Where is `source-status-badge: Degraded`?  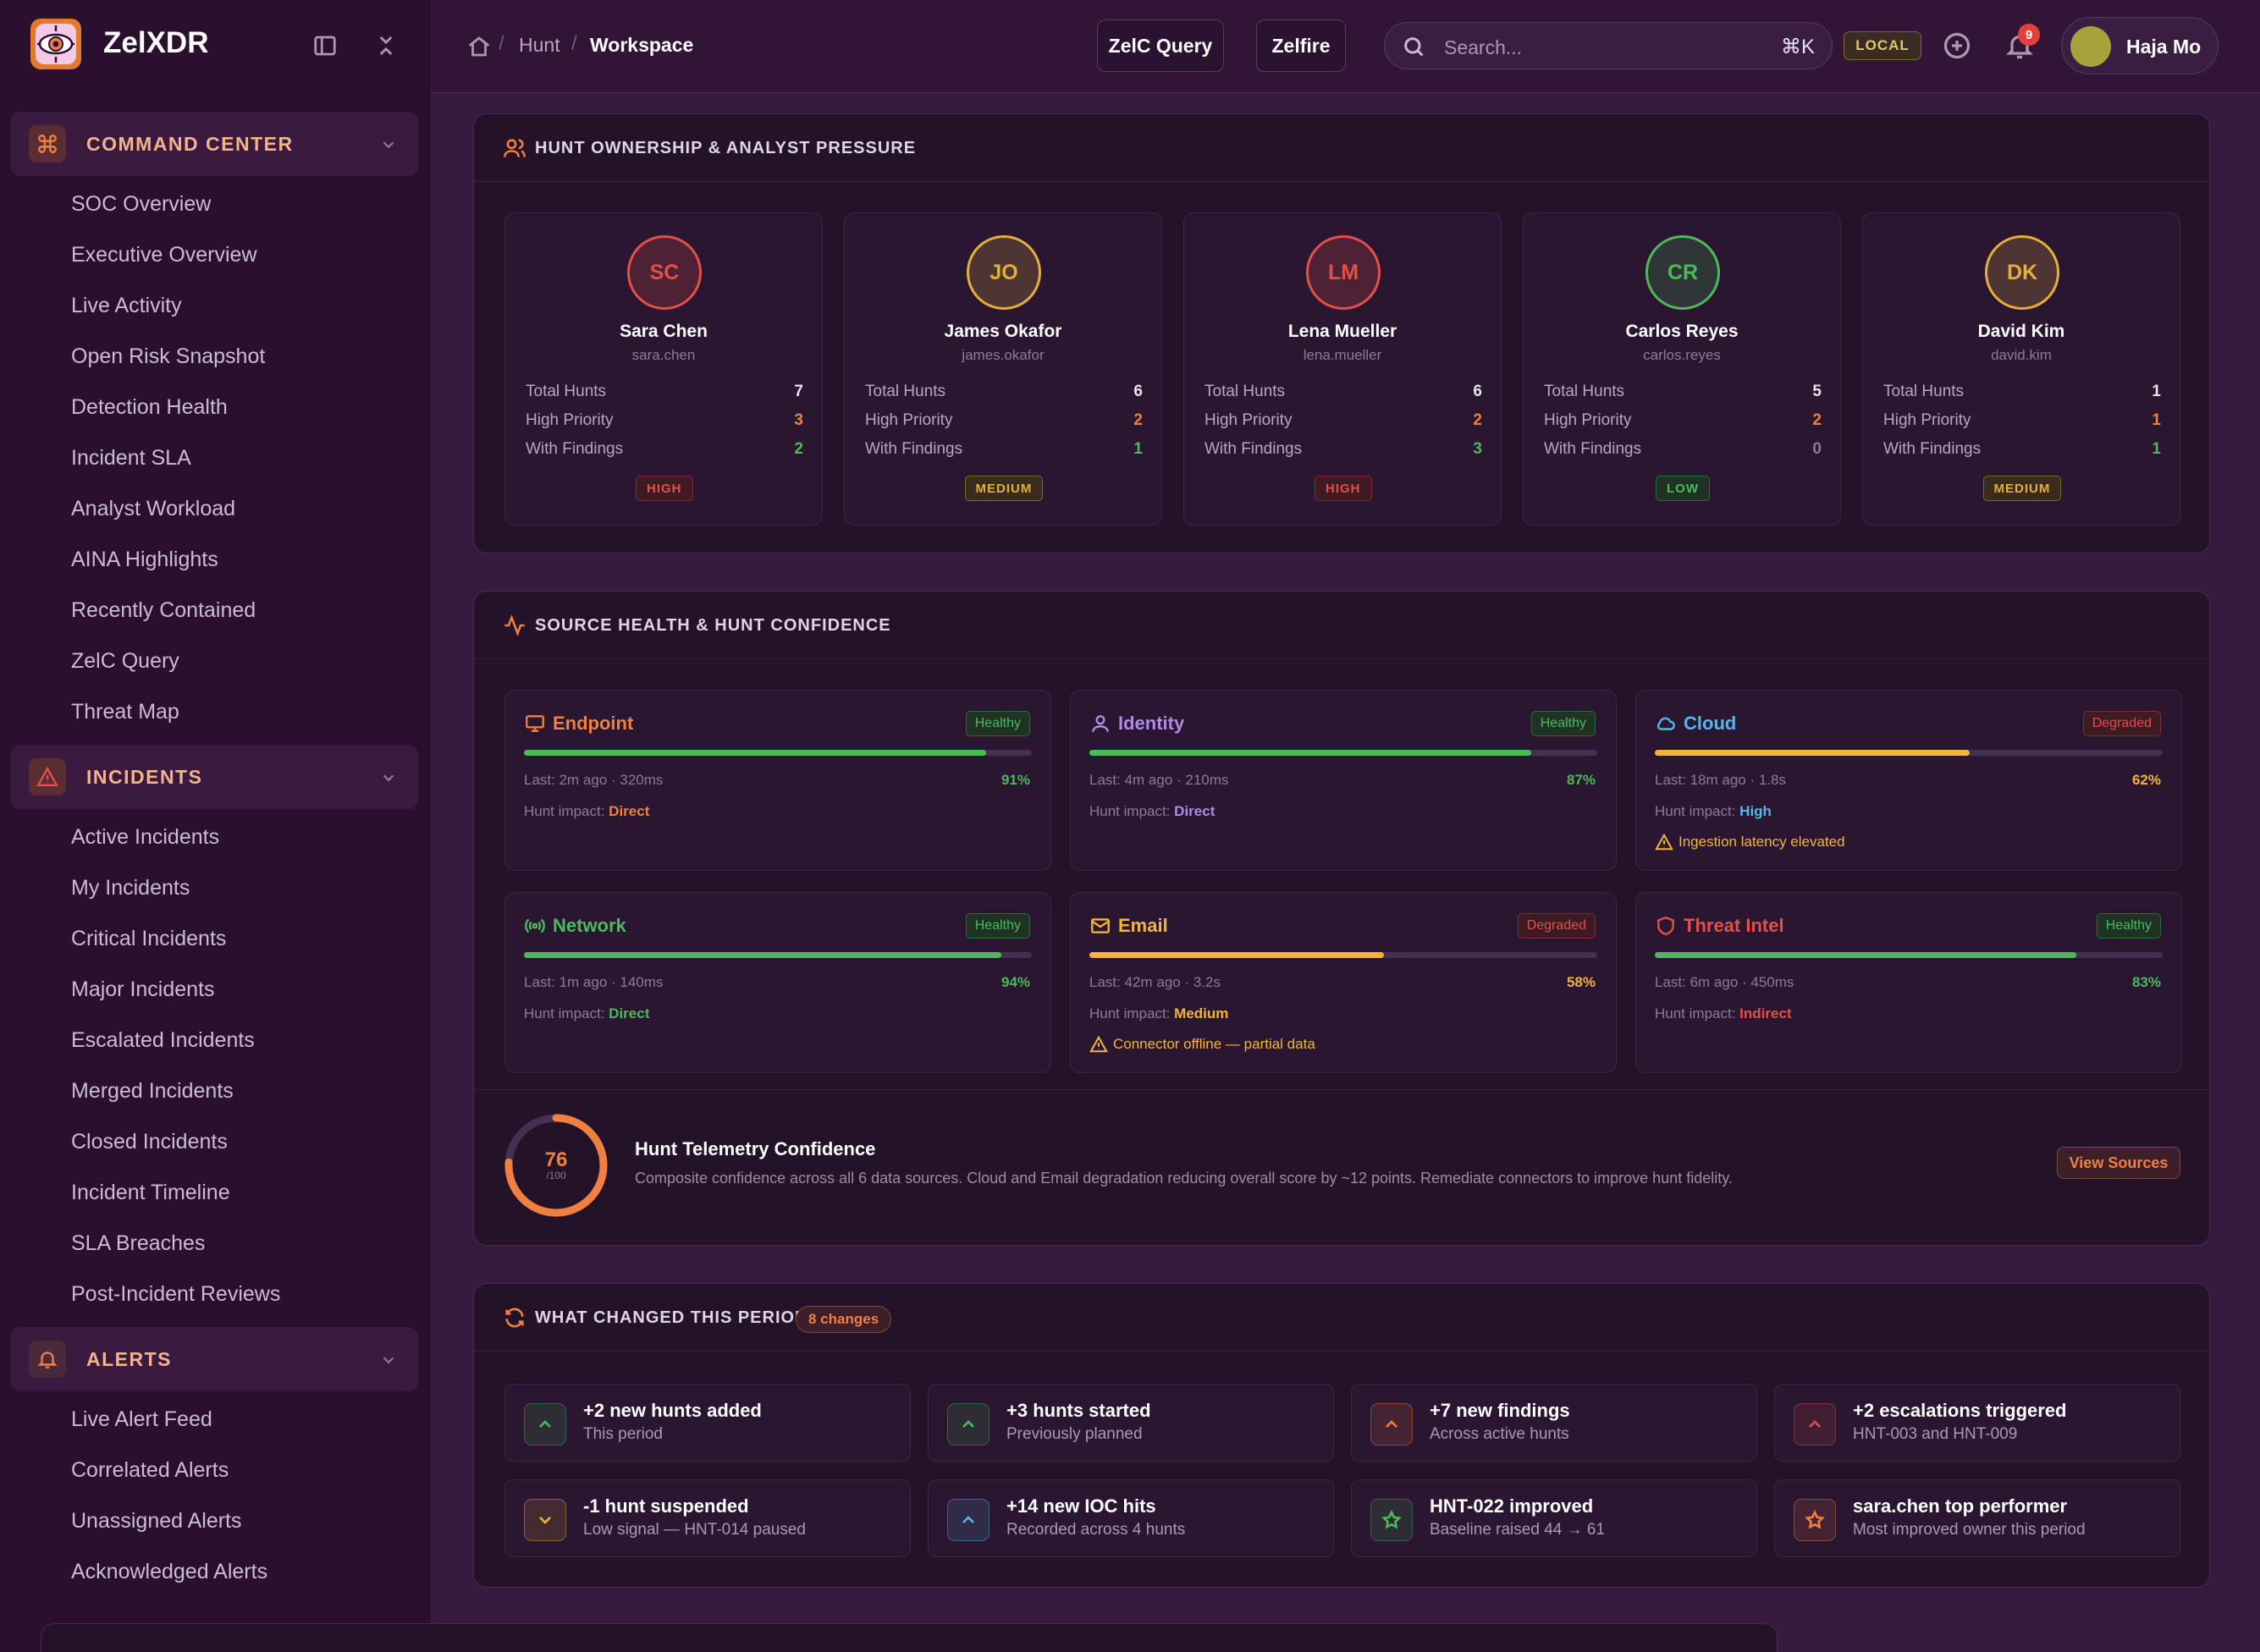
source-status-badge: Degraded is located at coordinates (1556, 926).